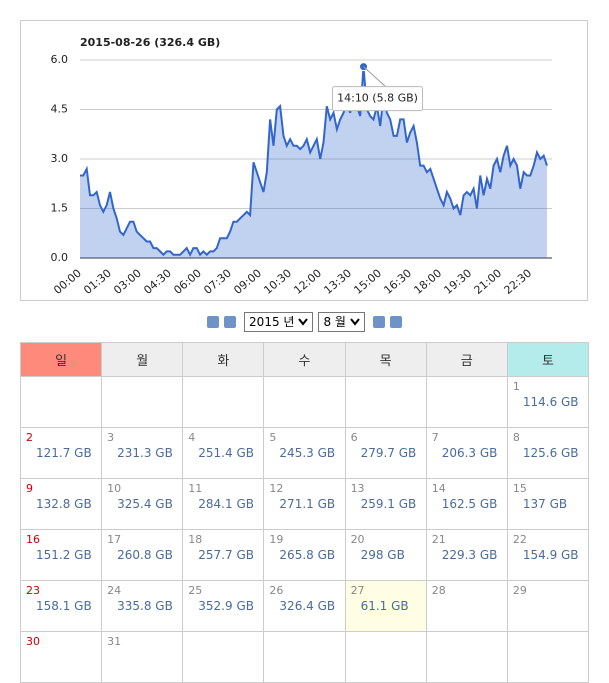  What do you see at coordinates (61, 504) in the screenshot?
I see `day-cell: 9 132.8 GB` at bounding box center [61, 504].